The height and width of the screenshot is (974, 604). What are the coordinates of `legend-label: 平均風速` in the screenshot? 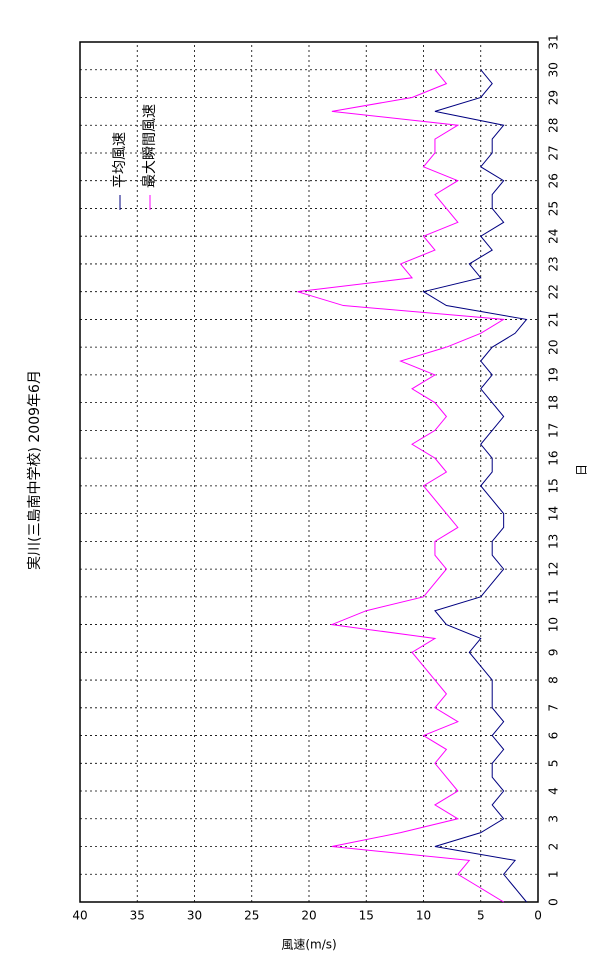 It's located at (120, 160).